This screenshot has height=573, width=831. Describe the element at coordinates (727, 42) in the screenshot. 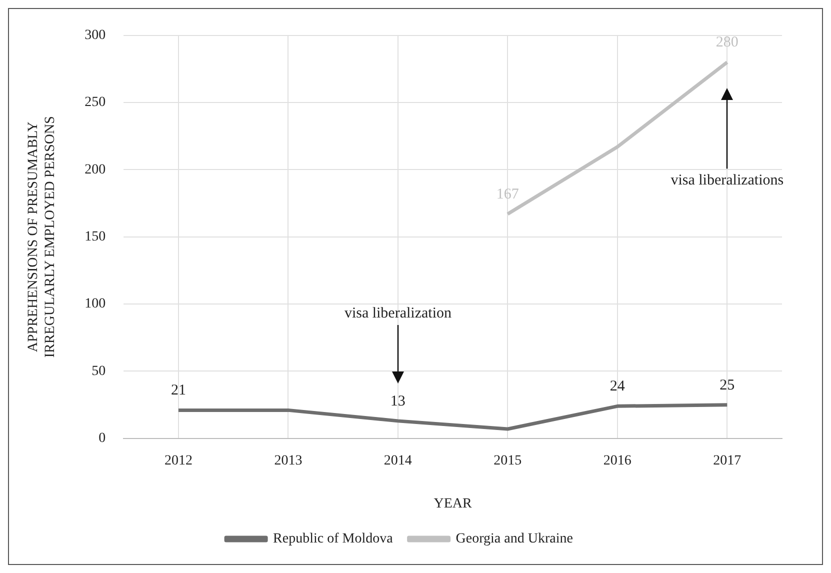

I see `data-label: 280` at that location.